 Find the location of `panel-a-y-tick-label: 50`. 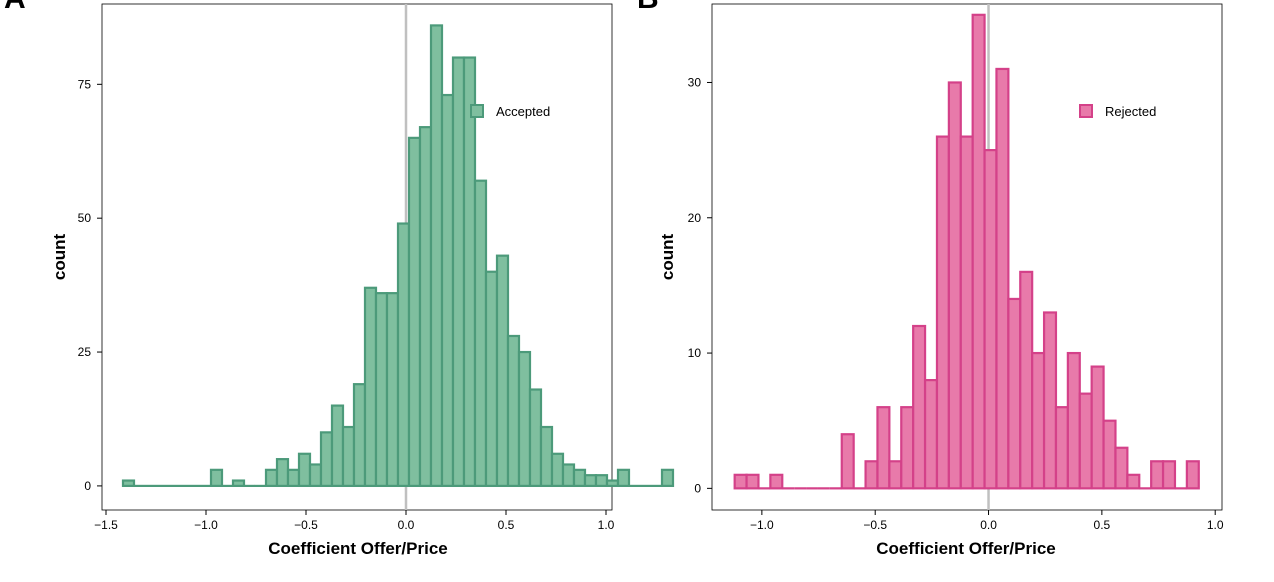

panel-a-y-tick-label: 50 is located at coordinates (85, 218).